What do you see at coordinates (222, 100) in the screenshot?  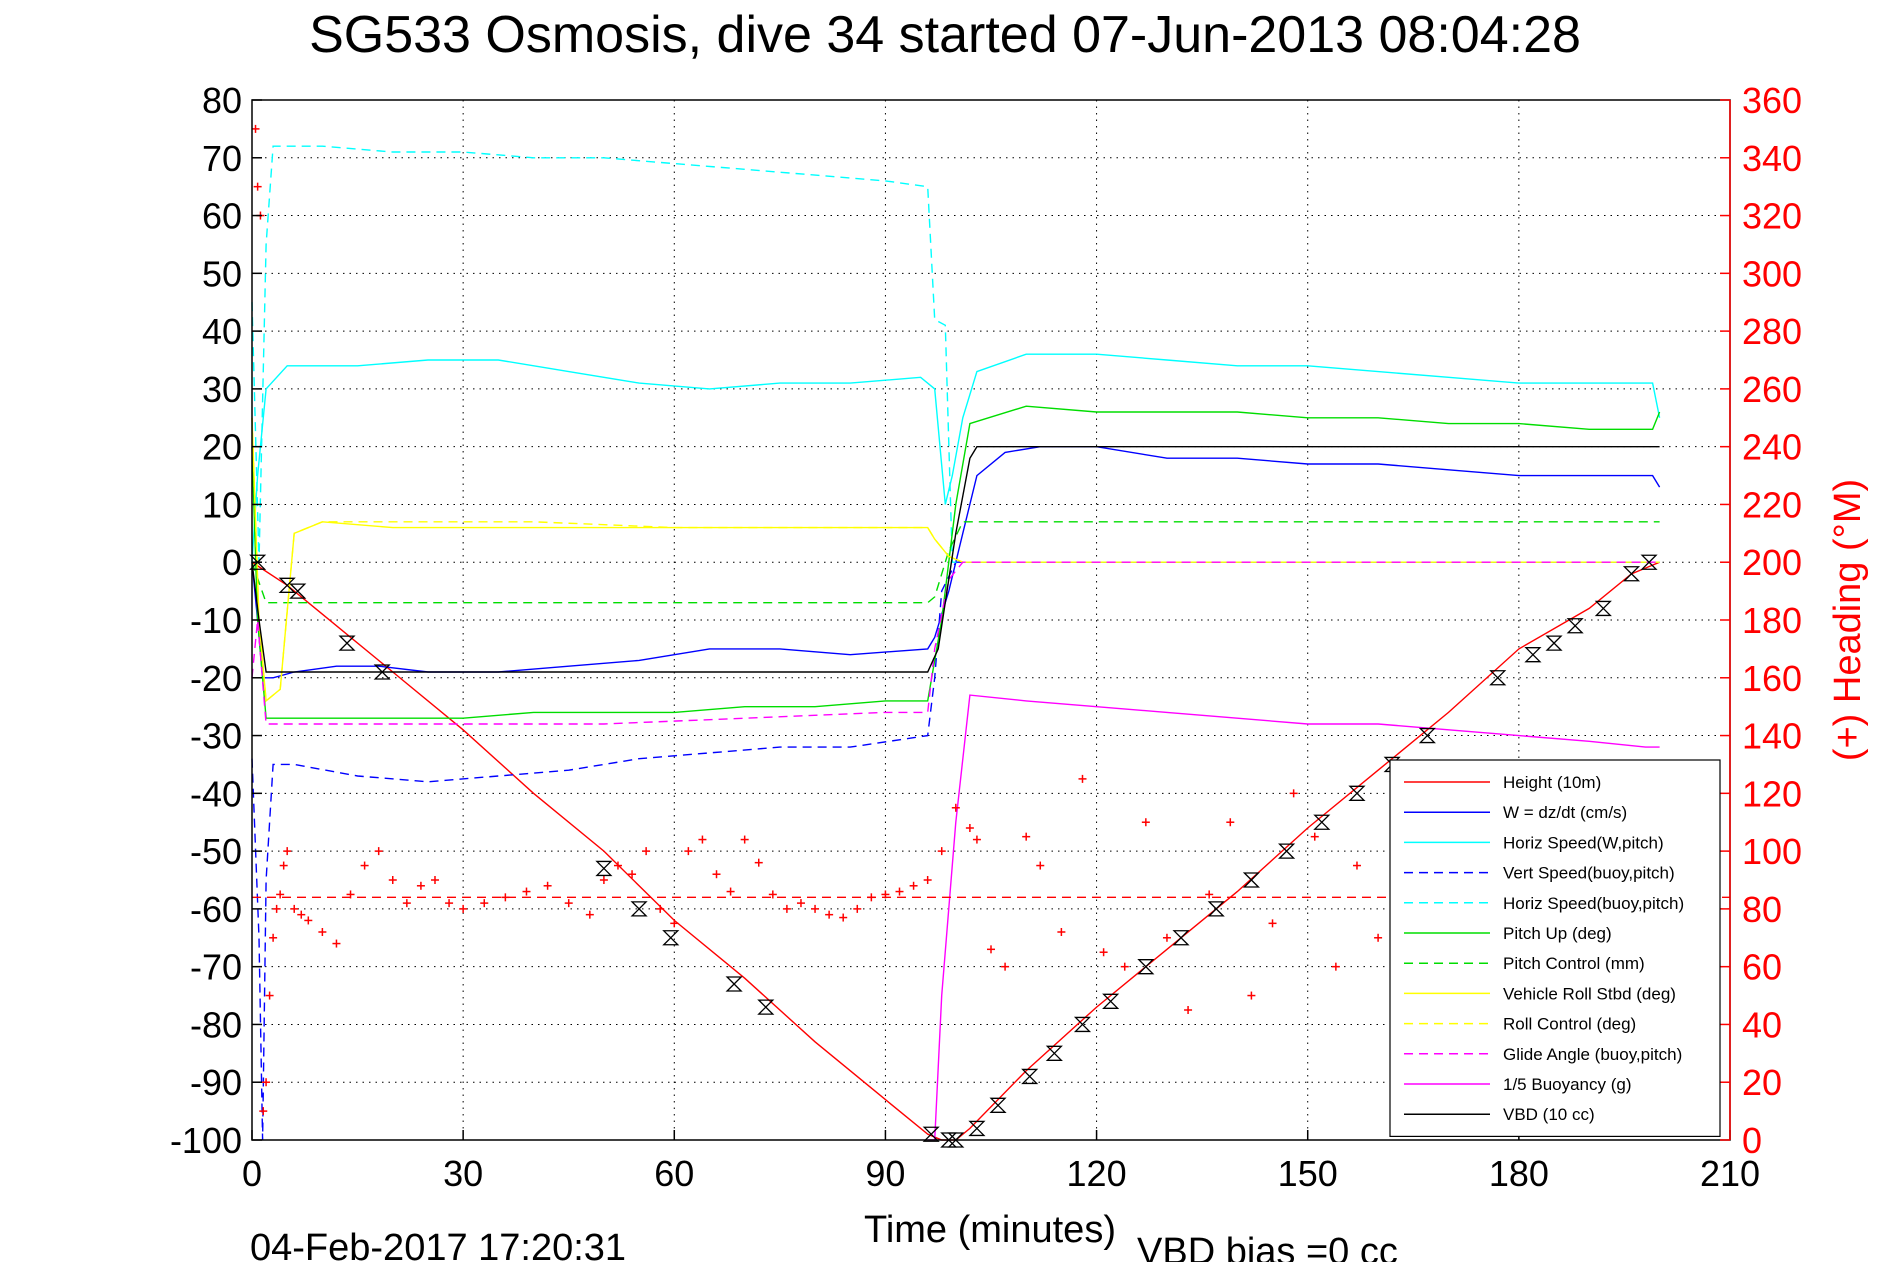 I see `y-tick-label: 80` at bounding box center [222, 100].